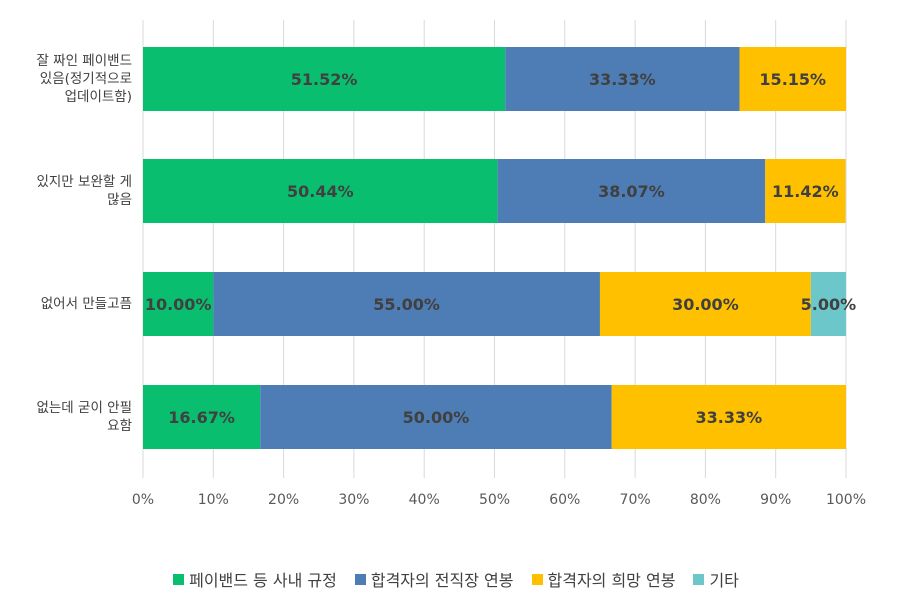 The width and height of the screenshot is (912, 614). I want to click on legend-label: 페이밴드 등 사내 규정, so click(263, 580).